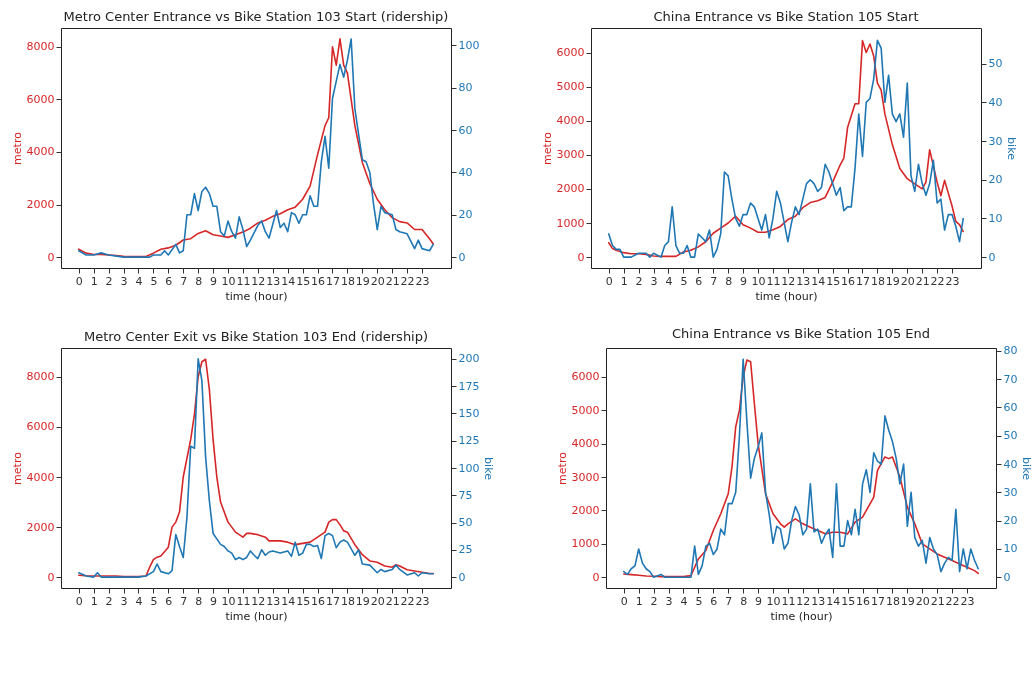 The image size is (1033, 696). What do you see at coordinates (256, 336) in the screenshot?
I see `chart-title: Metro Center Exit vs Bike Station 103 End (ridership)` at bounding box center [256, 336].